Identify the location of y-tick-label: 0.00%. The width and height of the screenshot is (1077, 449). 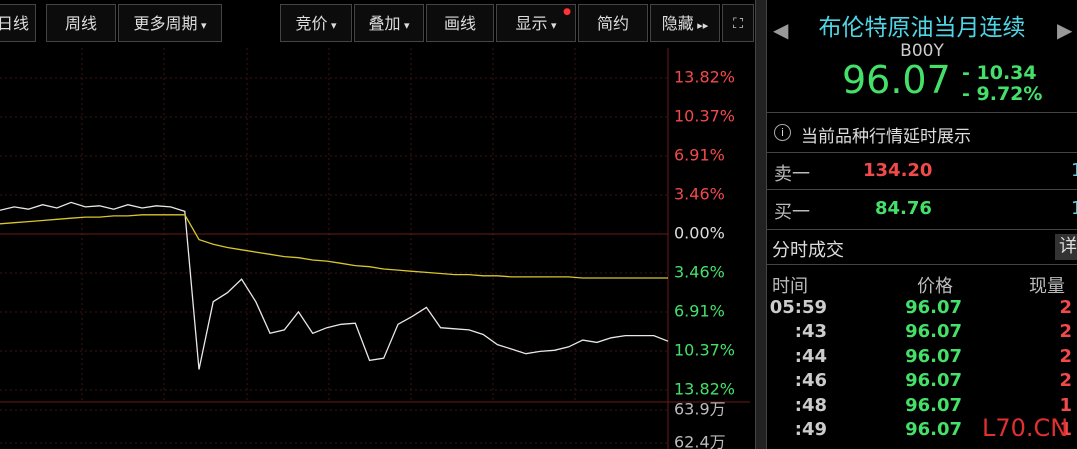
(699, 233).